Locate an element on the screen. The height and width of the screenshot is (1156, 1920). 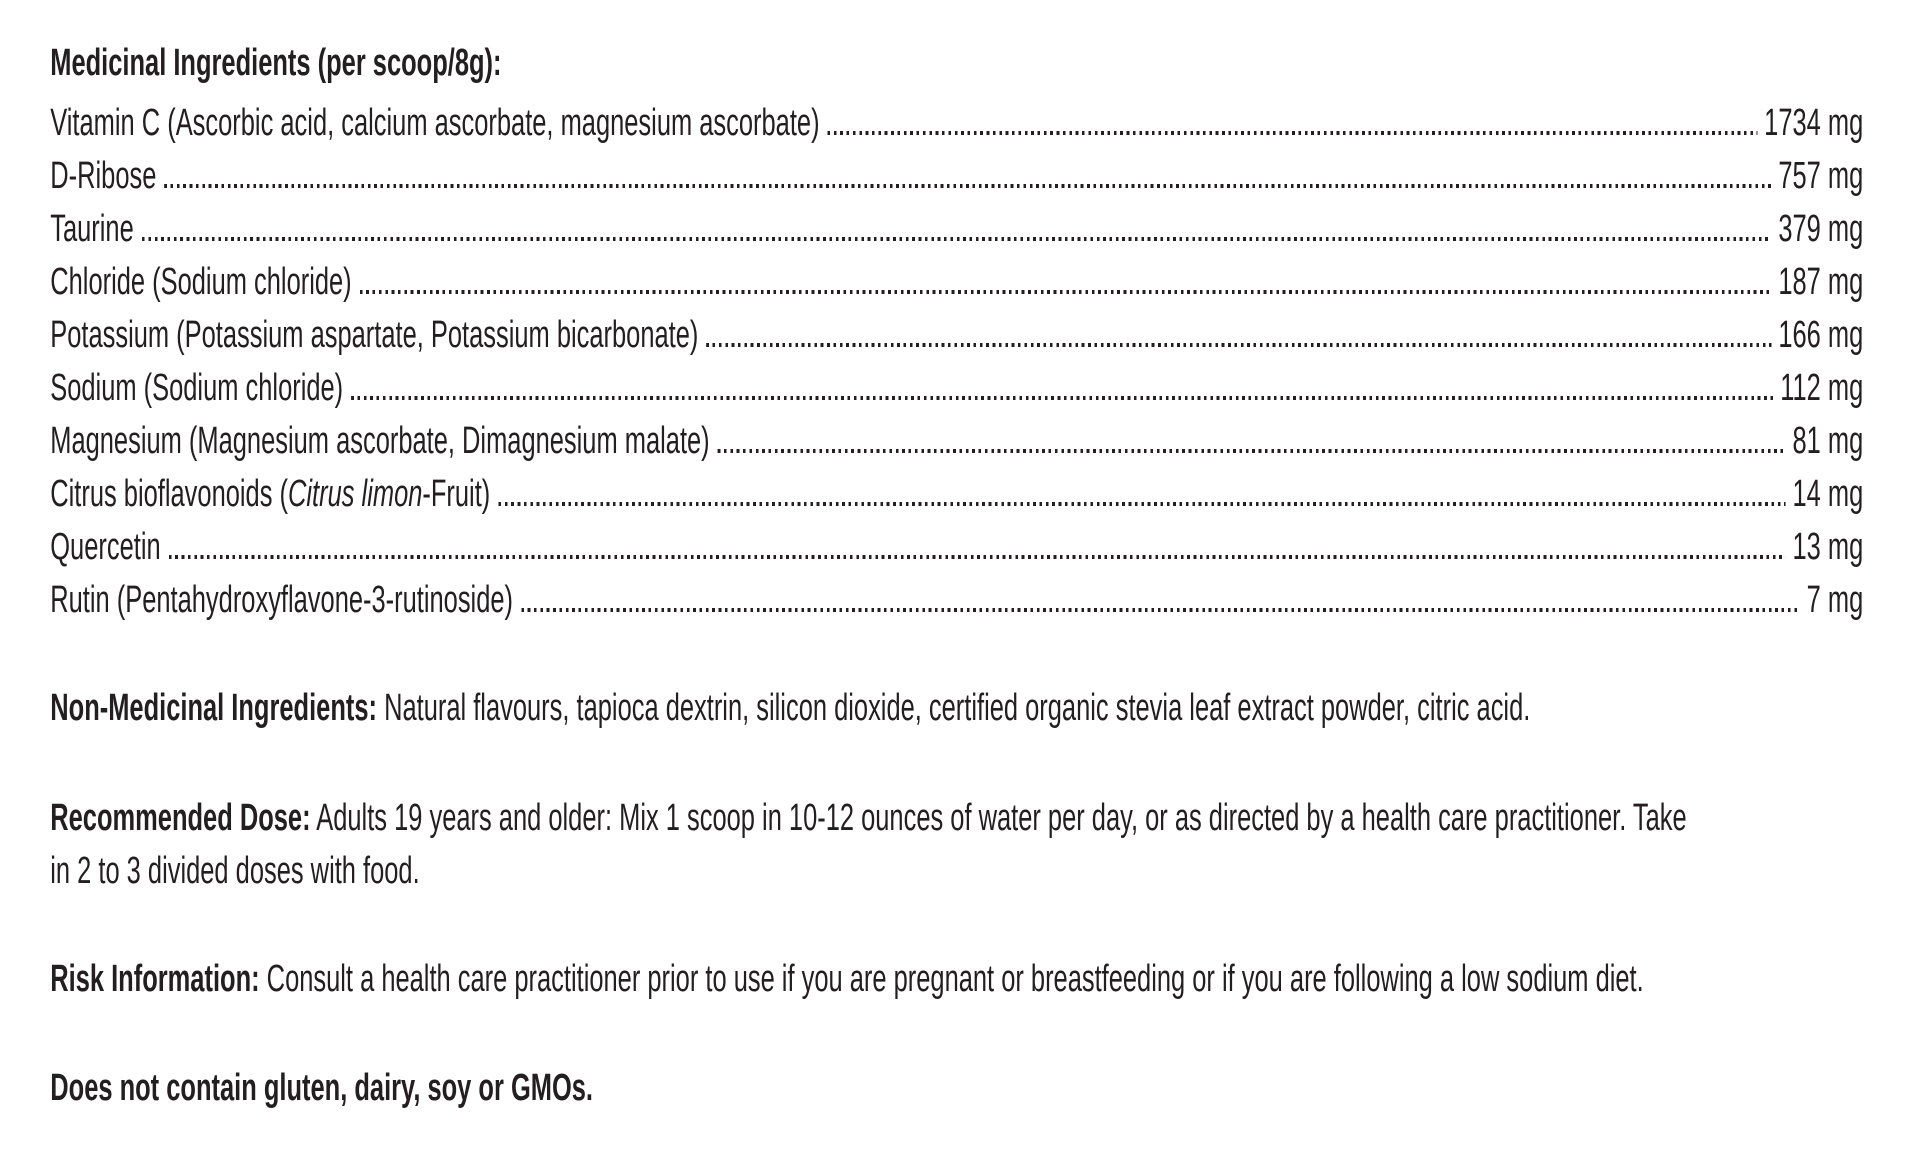
ingredient-name: D-Ribose is located at coordinates (103, 176).